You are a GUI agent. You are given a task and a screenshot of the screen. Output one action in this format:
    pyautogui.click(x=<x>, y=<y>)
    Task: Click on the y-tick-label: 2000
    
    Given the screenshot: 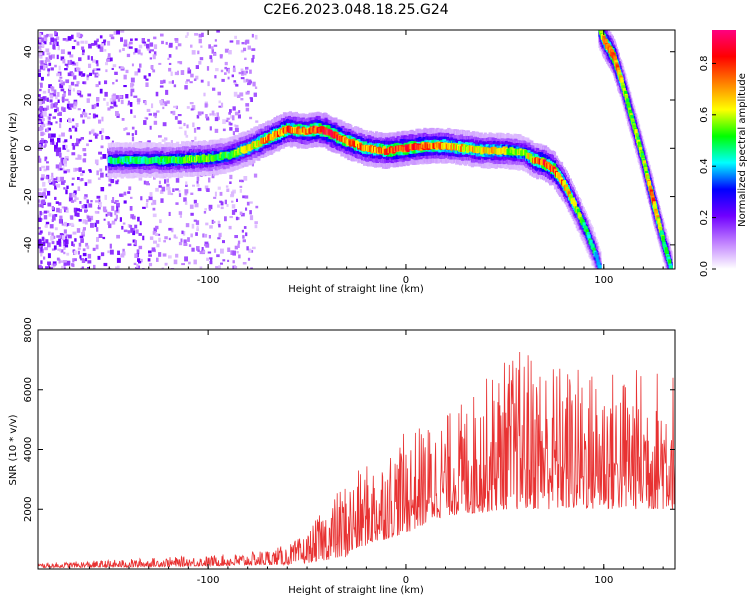 What is the action you would take?
    pyautogui.click(x=28, y=509)
    